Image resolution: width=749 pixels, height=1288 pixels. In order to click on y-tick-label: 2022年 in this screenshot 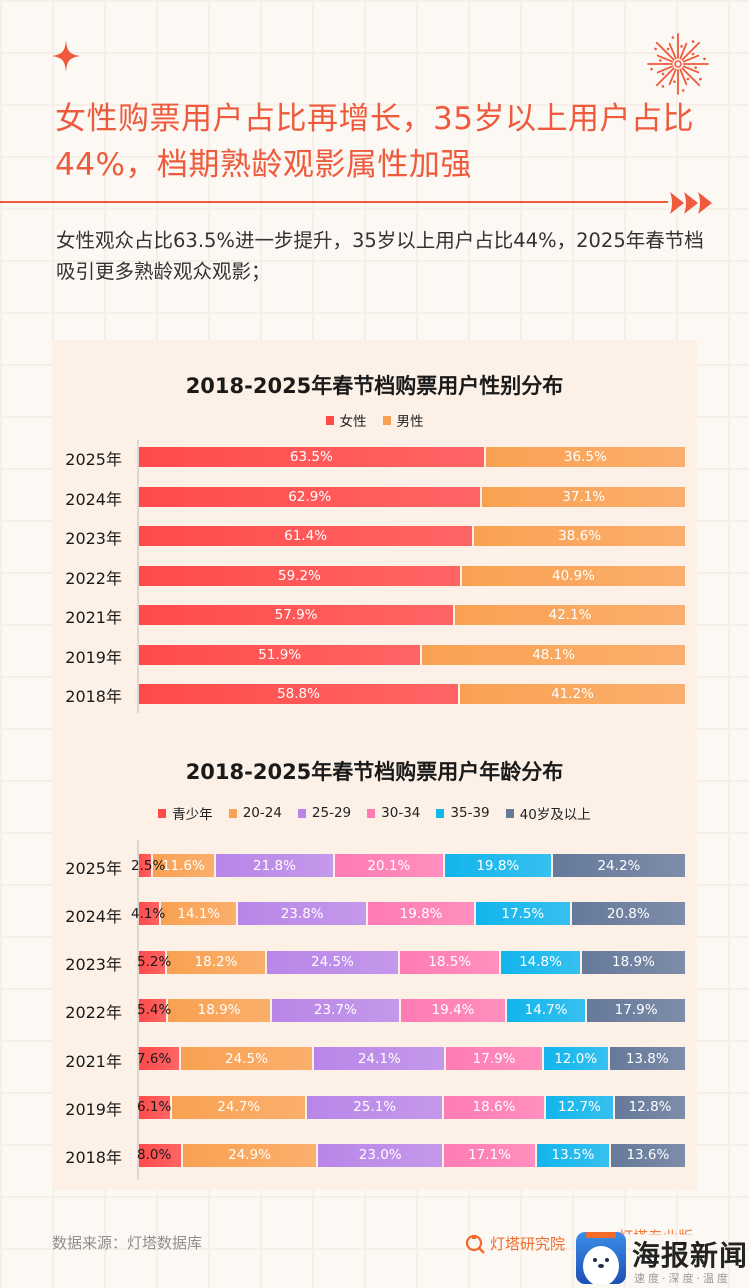, I will do `click(93, 578)`.